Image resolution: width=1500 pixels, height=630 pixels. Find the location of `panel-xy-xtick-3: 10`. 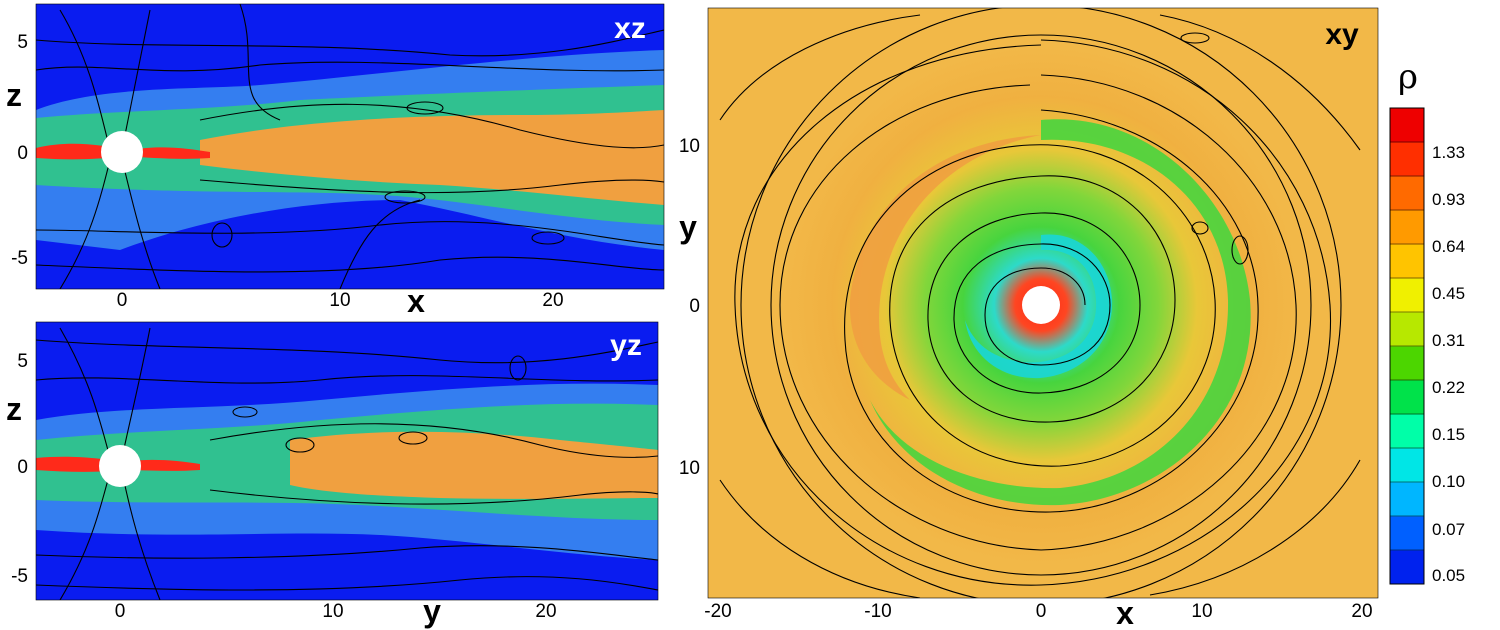

panel-xy-xtick-3: 10 is located at coordinates (1201, 611).